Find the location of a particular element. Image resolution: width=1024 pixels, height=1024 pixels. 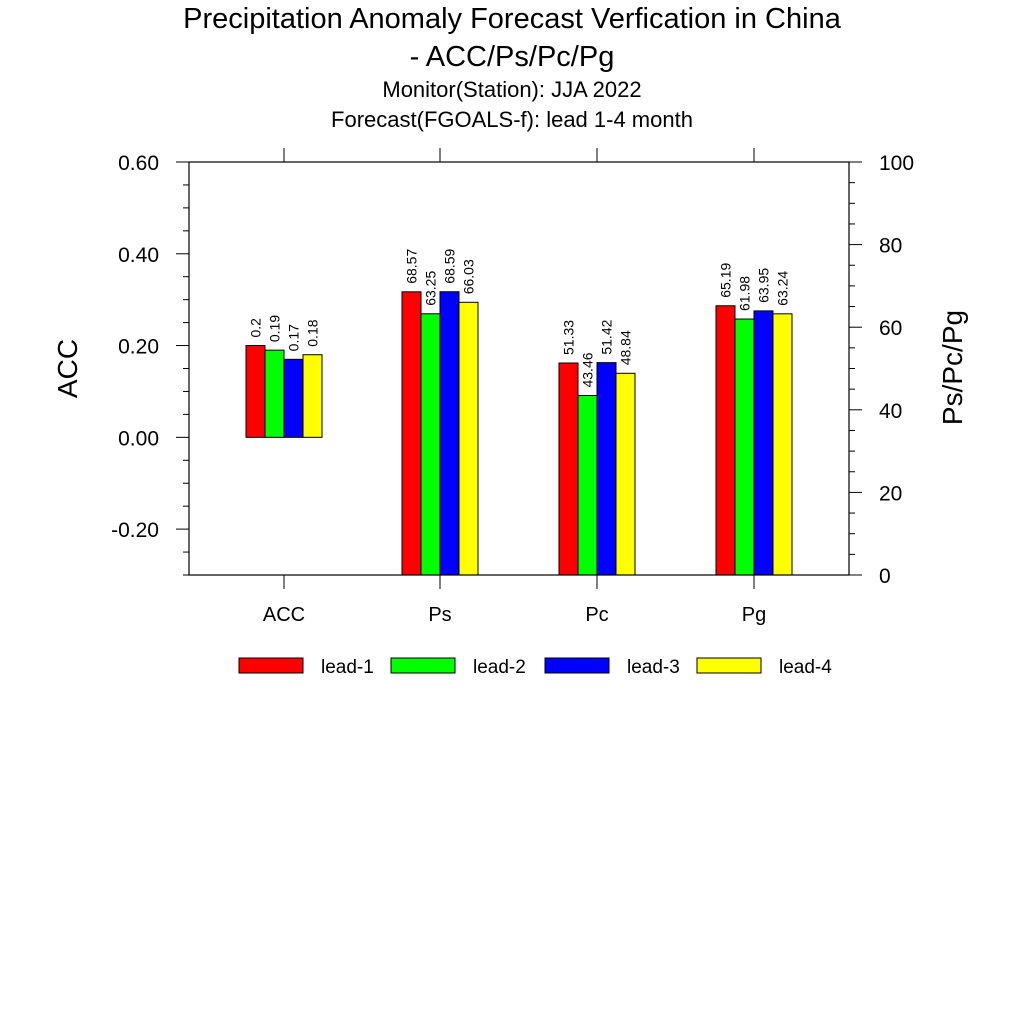

data-label-pc-lead-2: 43.46 is located at coordinates (588, 369).